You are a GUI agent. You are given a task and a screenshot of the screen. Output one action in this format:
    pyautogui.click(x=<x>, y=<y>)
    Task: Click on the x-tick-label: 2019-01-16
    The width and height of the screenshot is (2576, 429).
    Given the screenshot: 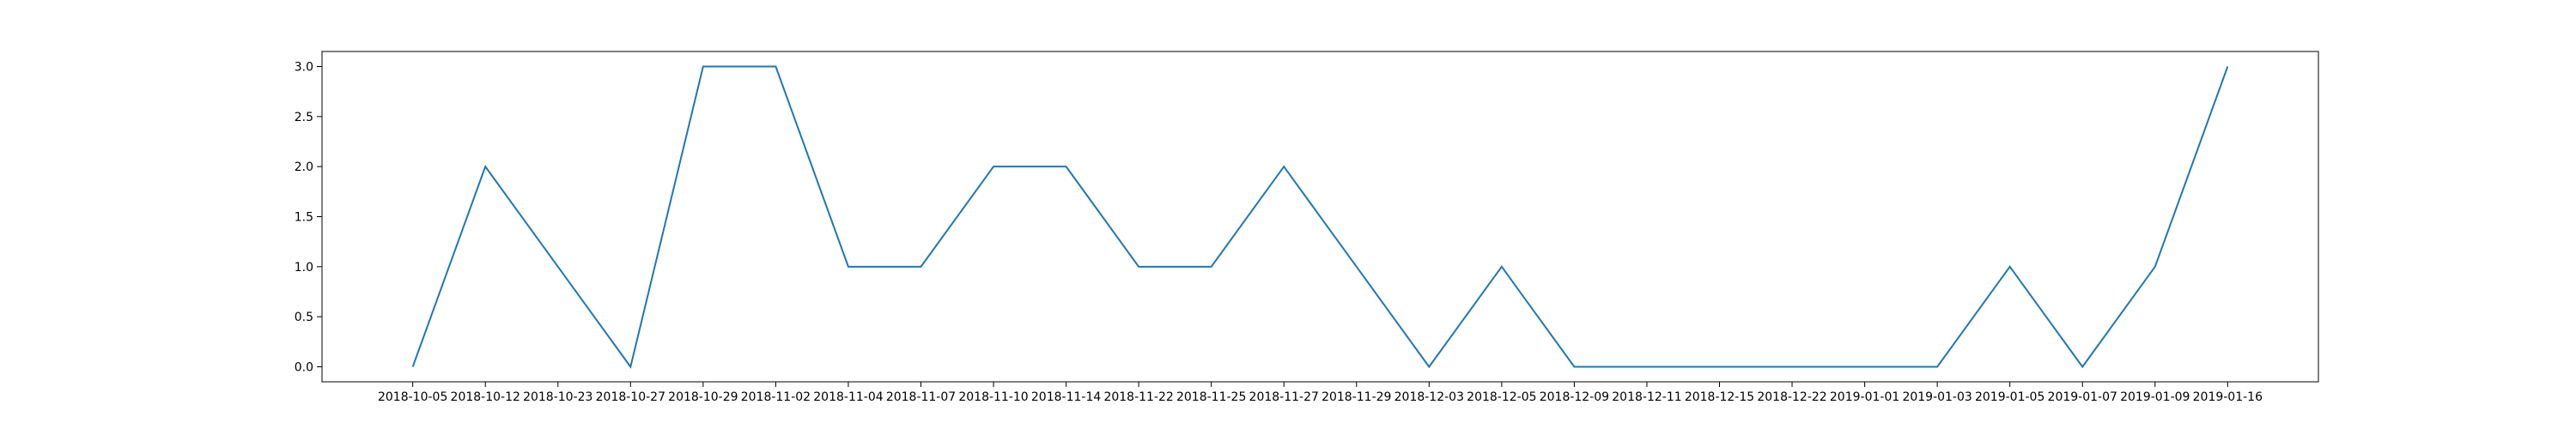 What is the action you would take?
    pyautogui.click(x=2228, y=397)
    